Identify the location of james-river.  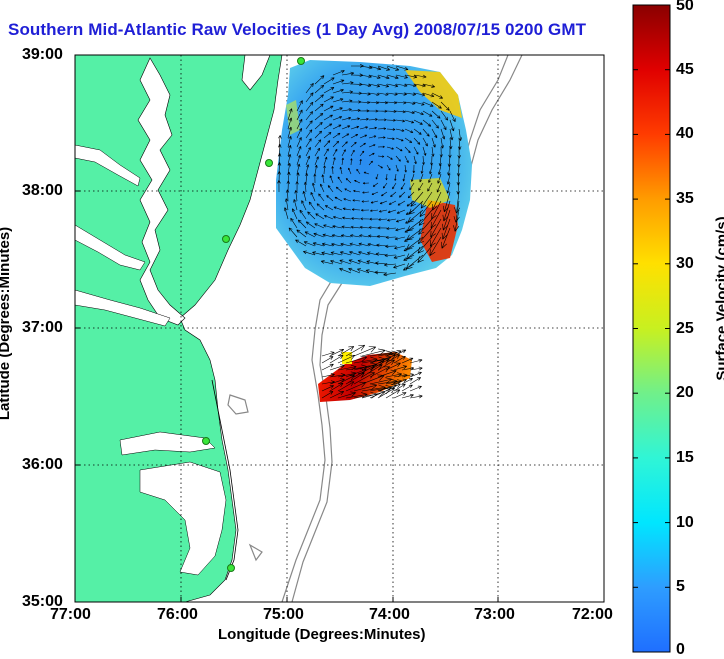
(123, 308).